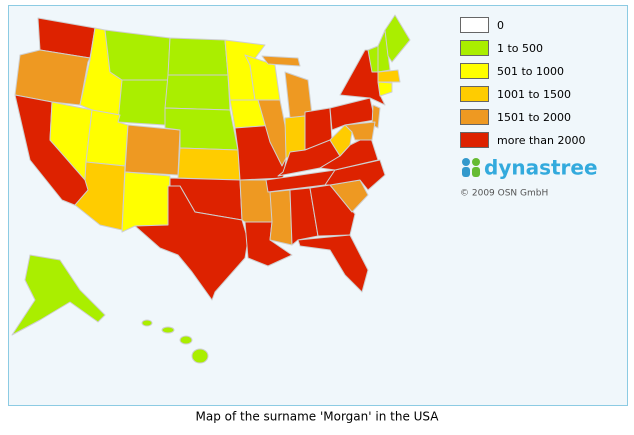 The image size is (634, 435). I want to click on legend-label: 501 to 1000, so click(530, 71).